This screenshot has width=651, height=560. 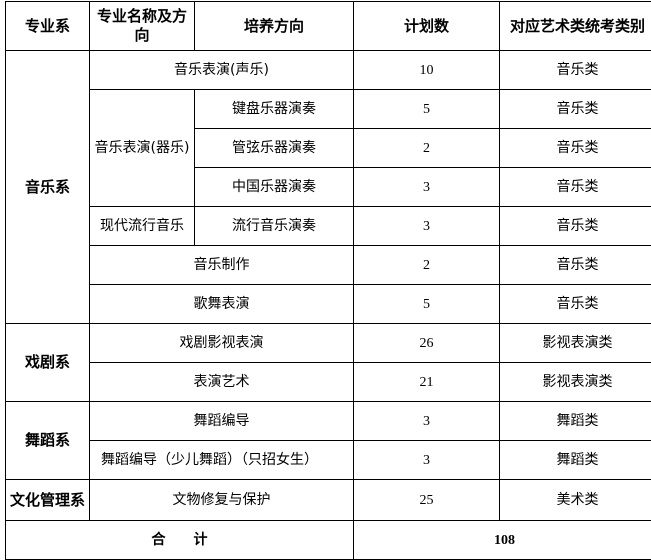 I want to click on table-row: 音乐制作 2 音乐类, so click(x=328, y=265).